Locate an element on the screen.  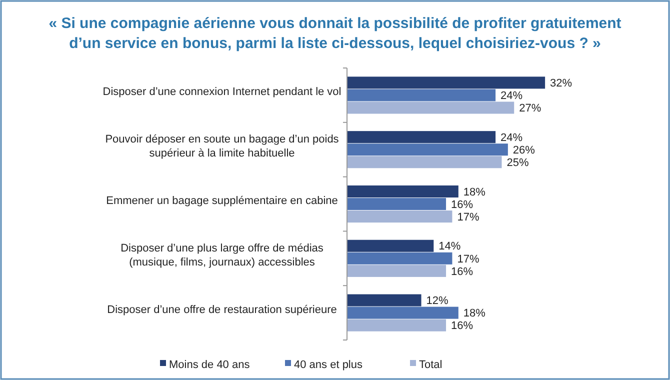
legend-label: Moins de 40 ans is located at coordinates (209, 364).